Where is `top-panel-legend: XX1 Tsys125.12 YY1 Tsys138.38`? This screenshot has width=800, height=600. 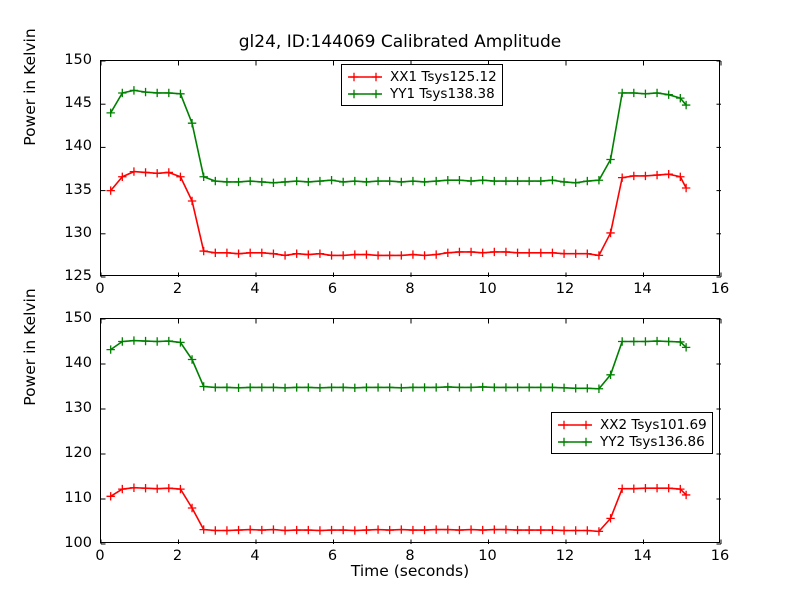
top-panel-legend: XX1 Tsys125.12 YY1 Tsys138.38 is located at coordinates (422, 85).